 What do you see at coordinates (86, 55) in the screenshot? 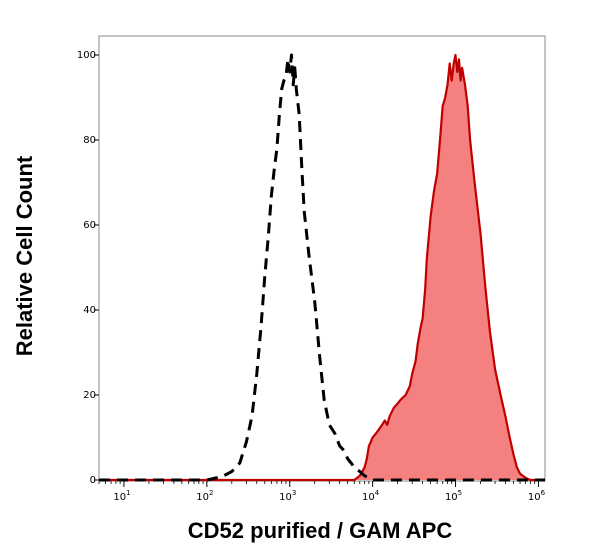
I see `y-tick-label-5: 100` at bounding box center [86, 55].